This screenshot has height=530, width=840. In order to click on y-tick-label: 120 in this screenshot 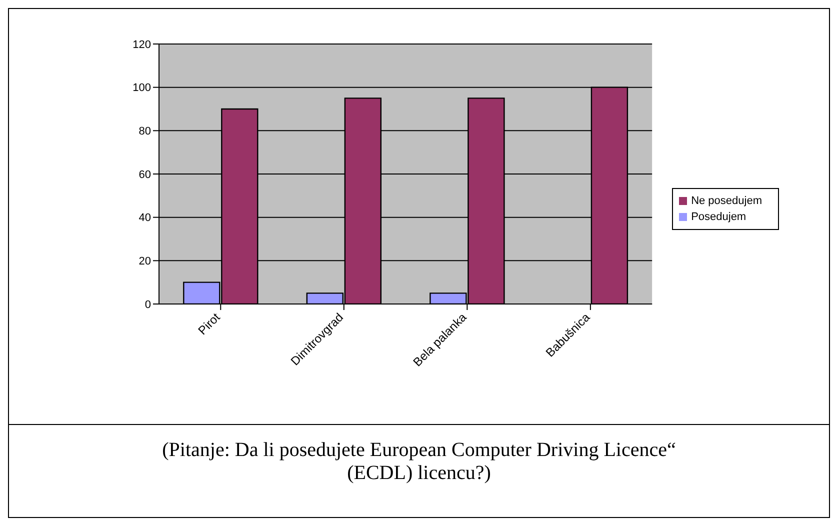, I will do `click(141, 44)`.